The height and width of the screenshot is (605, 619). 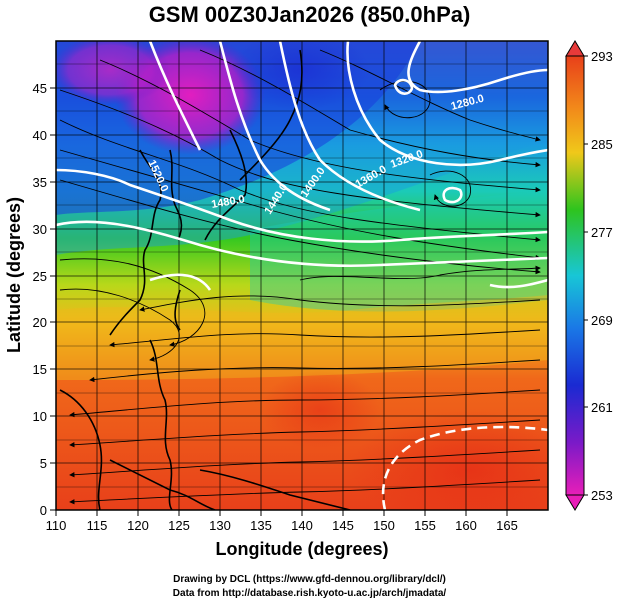 What do you see at coordinates (40, 182) in the screenshot?
I see `y-tick-label: 35` at bounding box center [40, 182].